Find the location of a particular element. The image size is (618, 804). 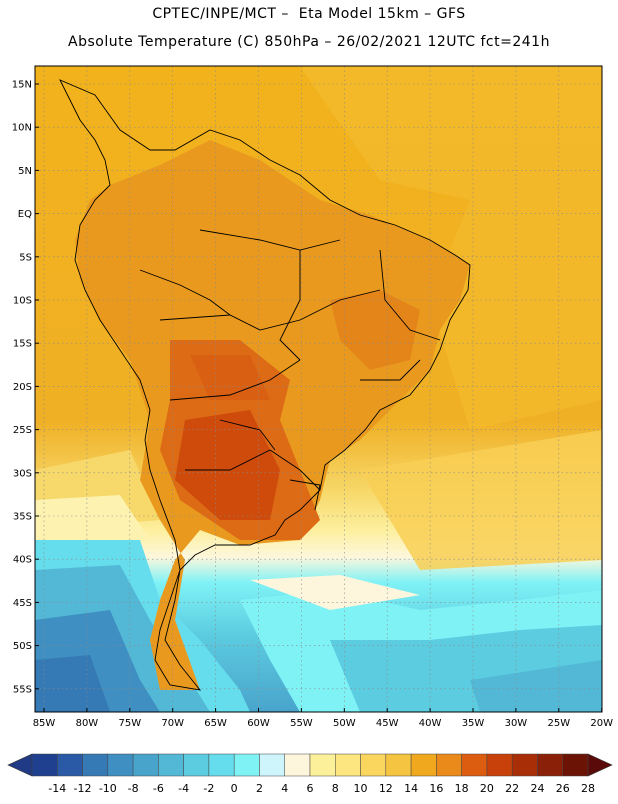

colorbar-label: 2 is located at coordinates (259, 788).